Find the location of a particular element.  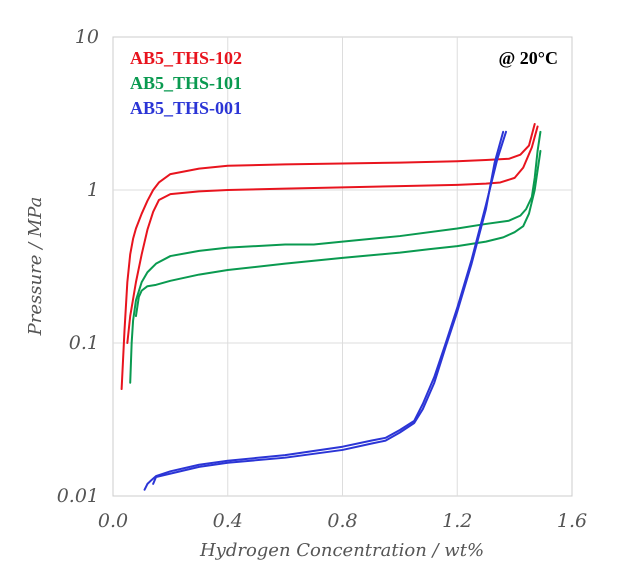

y-tick-label: 0.01 is located at coordinates (78, 496).